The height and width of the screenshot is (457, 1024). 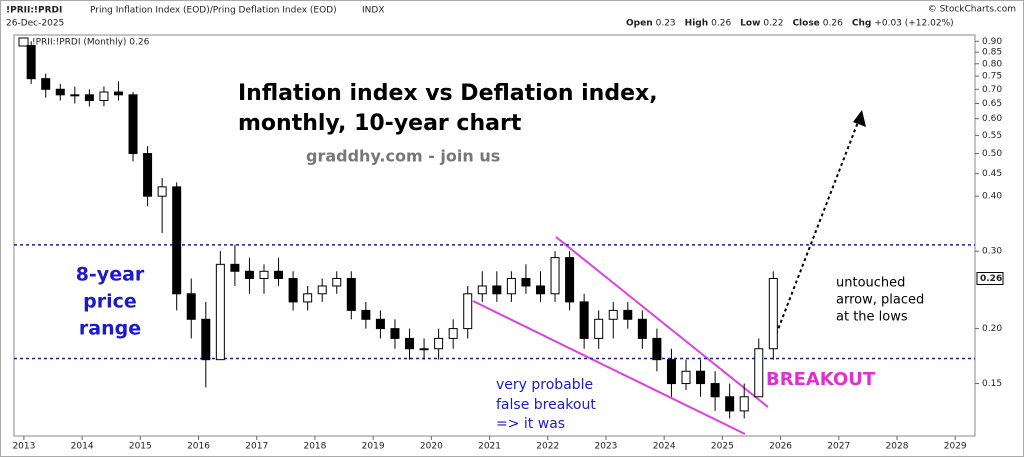 What do you see at coordinates (992, 329) in the screenshot?
I see `y-tick-label: 0.20` at bounding box center [992, 329].